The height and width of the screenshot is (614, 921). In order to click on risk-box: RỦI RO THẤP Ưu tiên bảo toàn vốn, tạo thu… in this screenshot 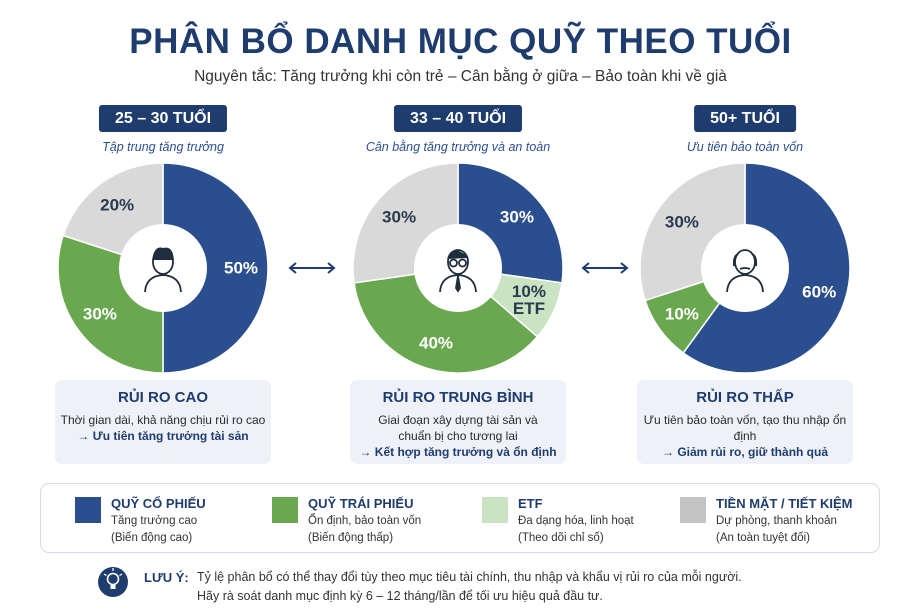, I will do `click(745, 422)`.